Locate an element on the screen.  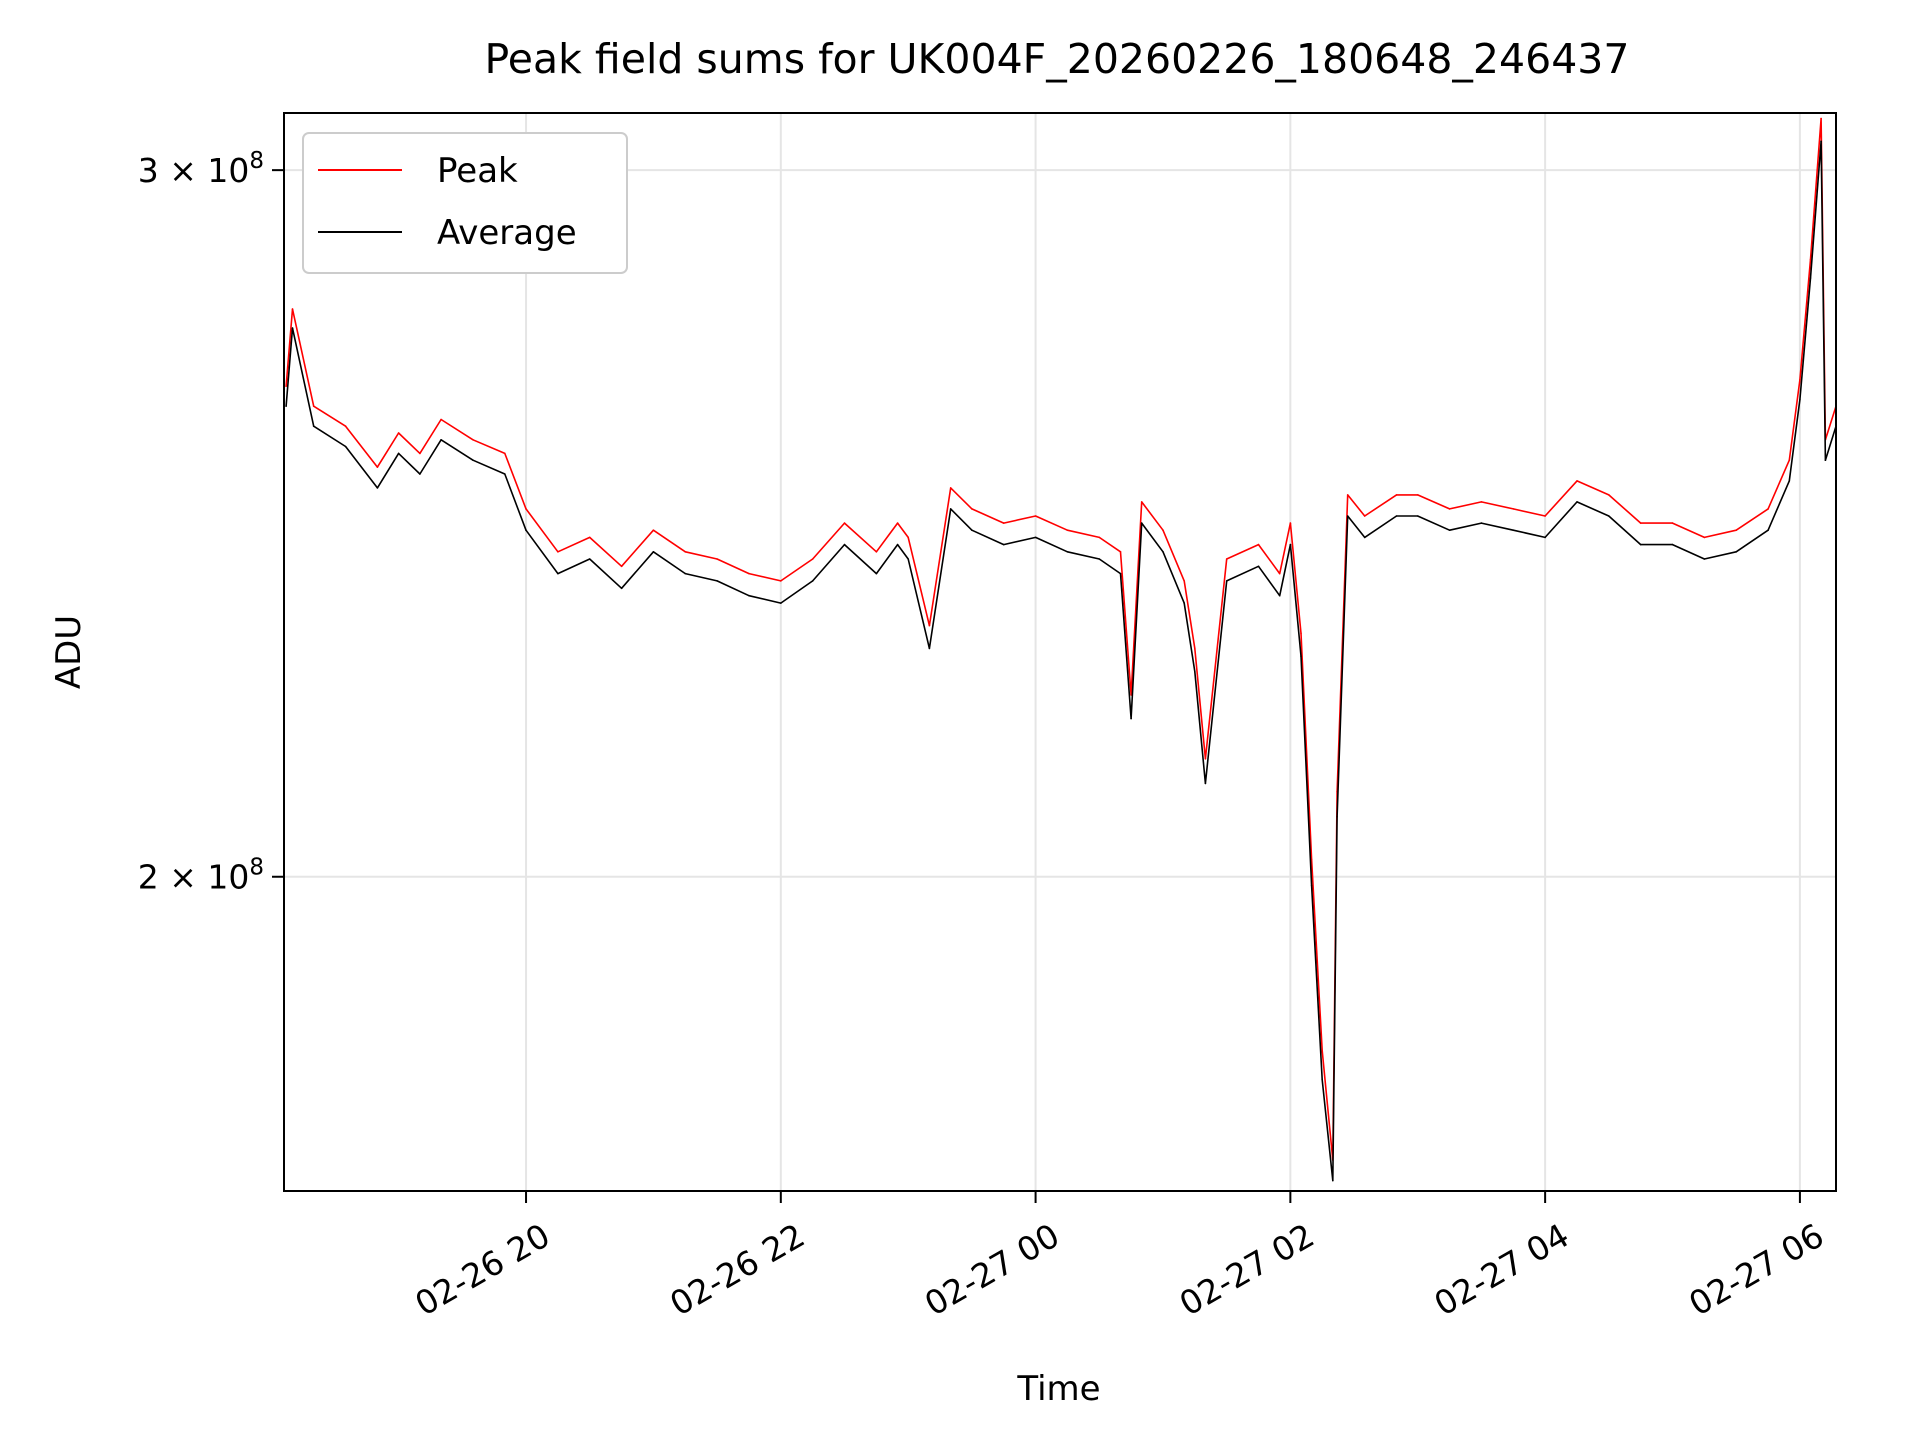
y-axis-ticks: 2 × 108 3 × 108 is located at coordinates (211, 522).